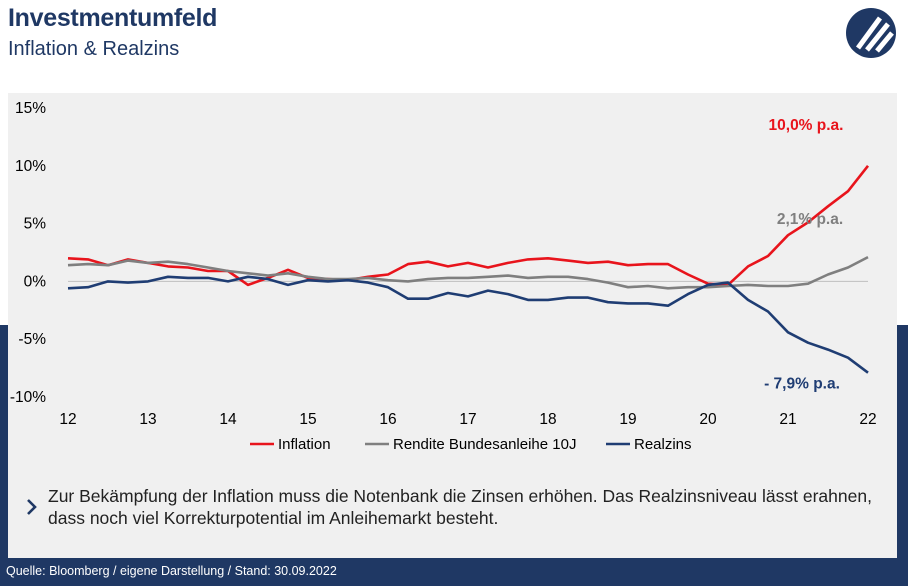  Describe the element at coordinates (387, 419) in the screenshot. I see `x-tick-label: 16` at that location.